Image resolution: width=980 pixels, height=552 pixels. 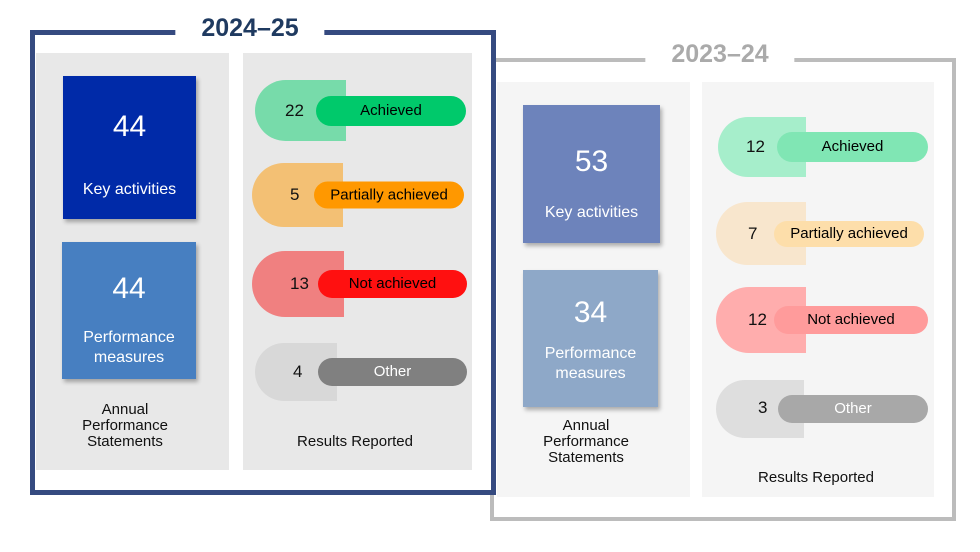 I want to click on key-activities-count: 53, so click(x=591, y=161).